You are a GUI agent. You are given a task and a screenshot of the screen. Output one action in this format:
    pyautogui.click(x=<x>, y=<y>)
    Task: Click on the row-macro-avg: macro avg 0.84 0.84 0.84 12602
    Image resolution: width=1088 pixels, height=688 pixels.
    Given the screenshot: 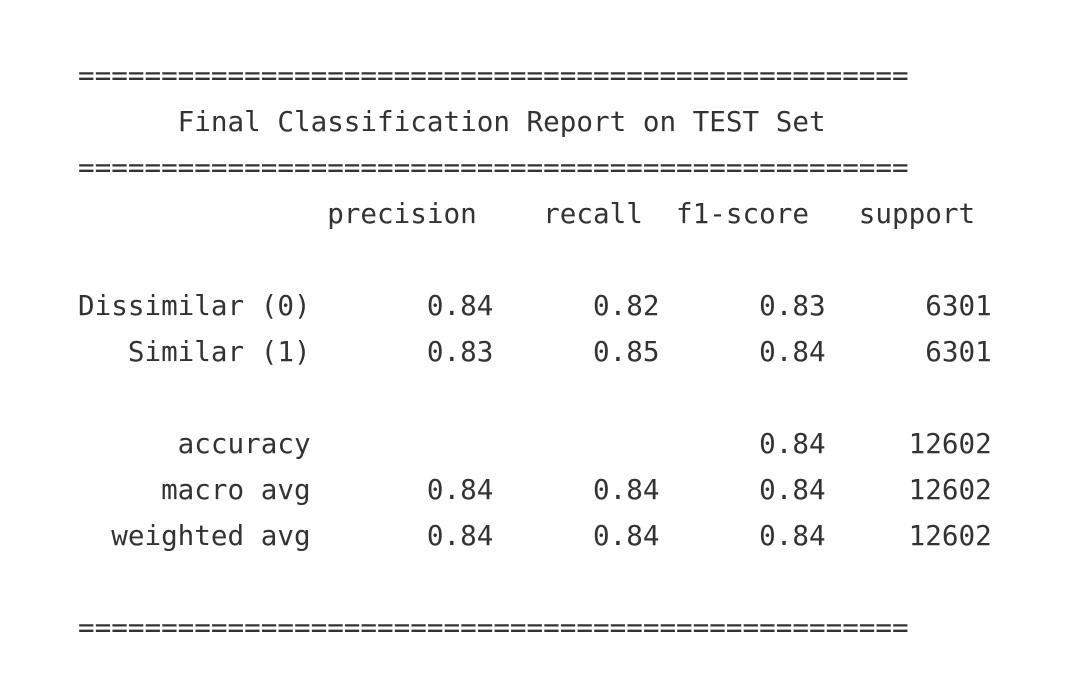 What is the action you would take?
    pyautogui.click(x=535, y=489)
    